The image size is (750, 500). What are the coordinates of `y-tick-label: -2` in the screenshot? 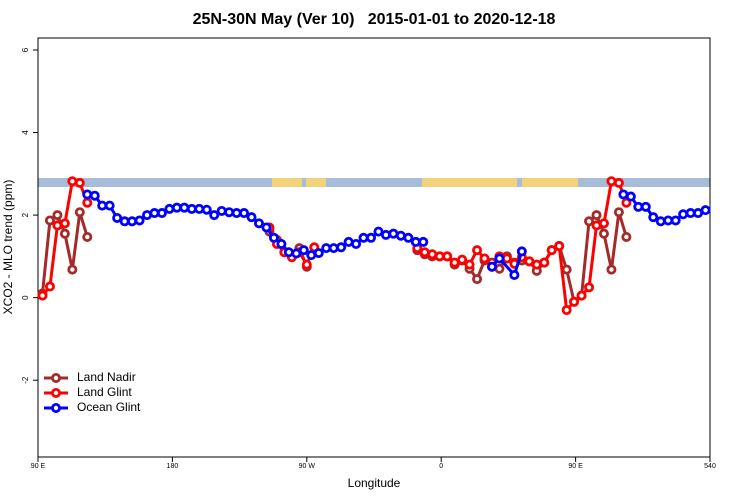 It's located at (25, 380).